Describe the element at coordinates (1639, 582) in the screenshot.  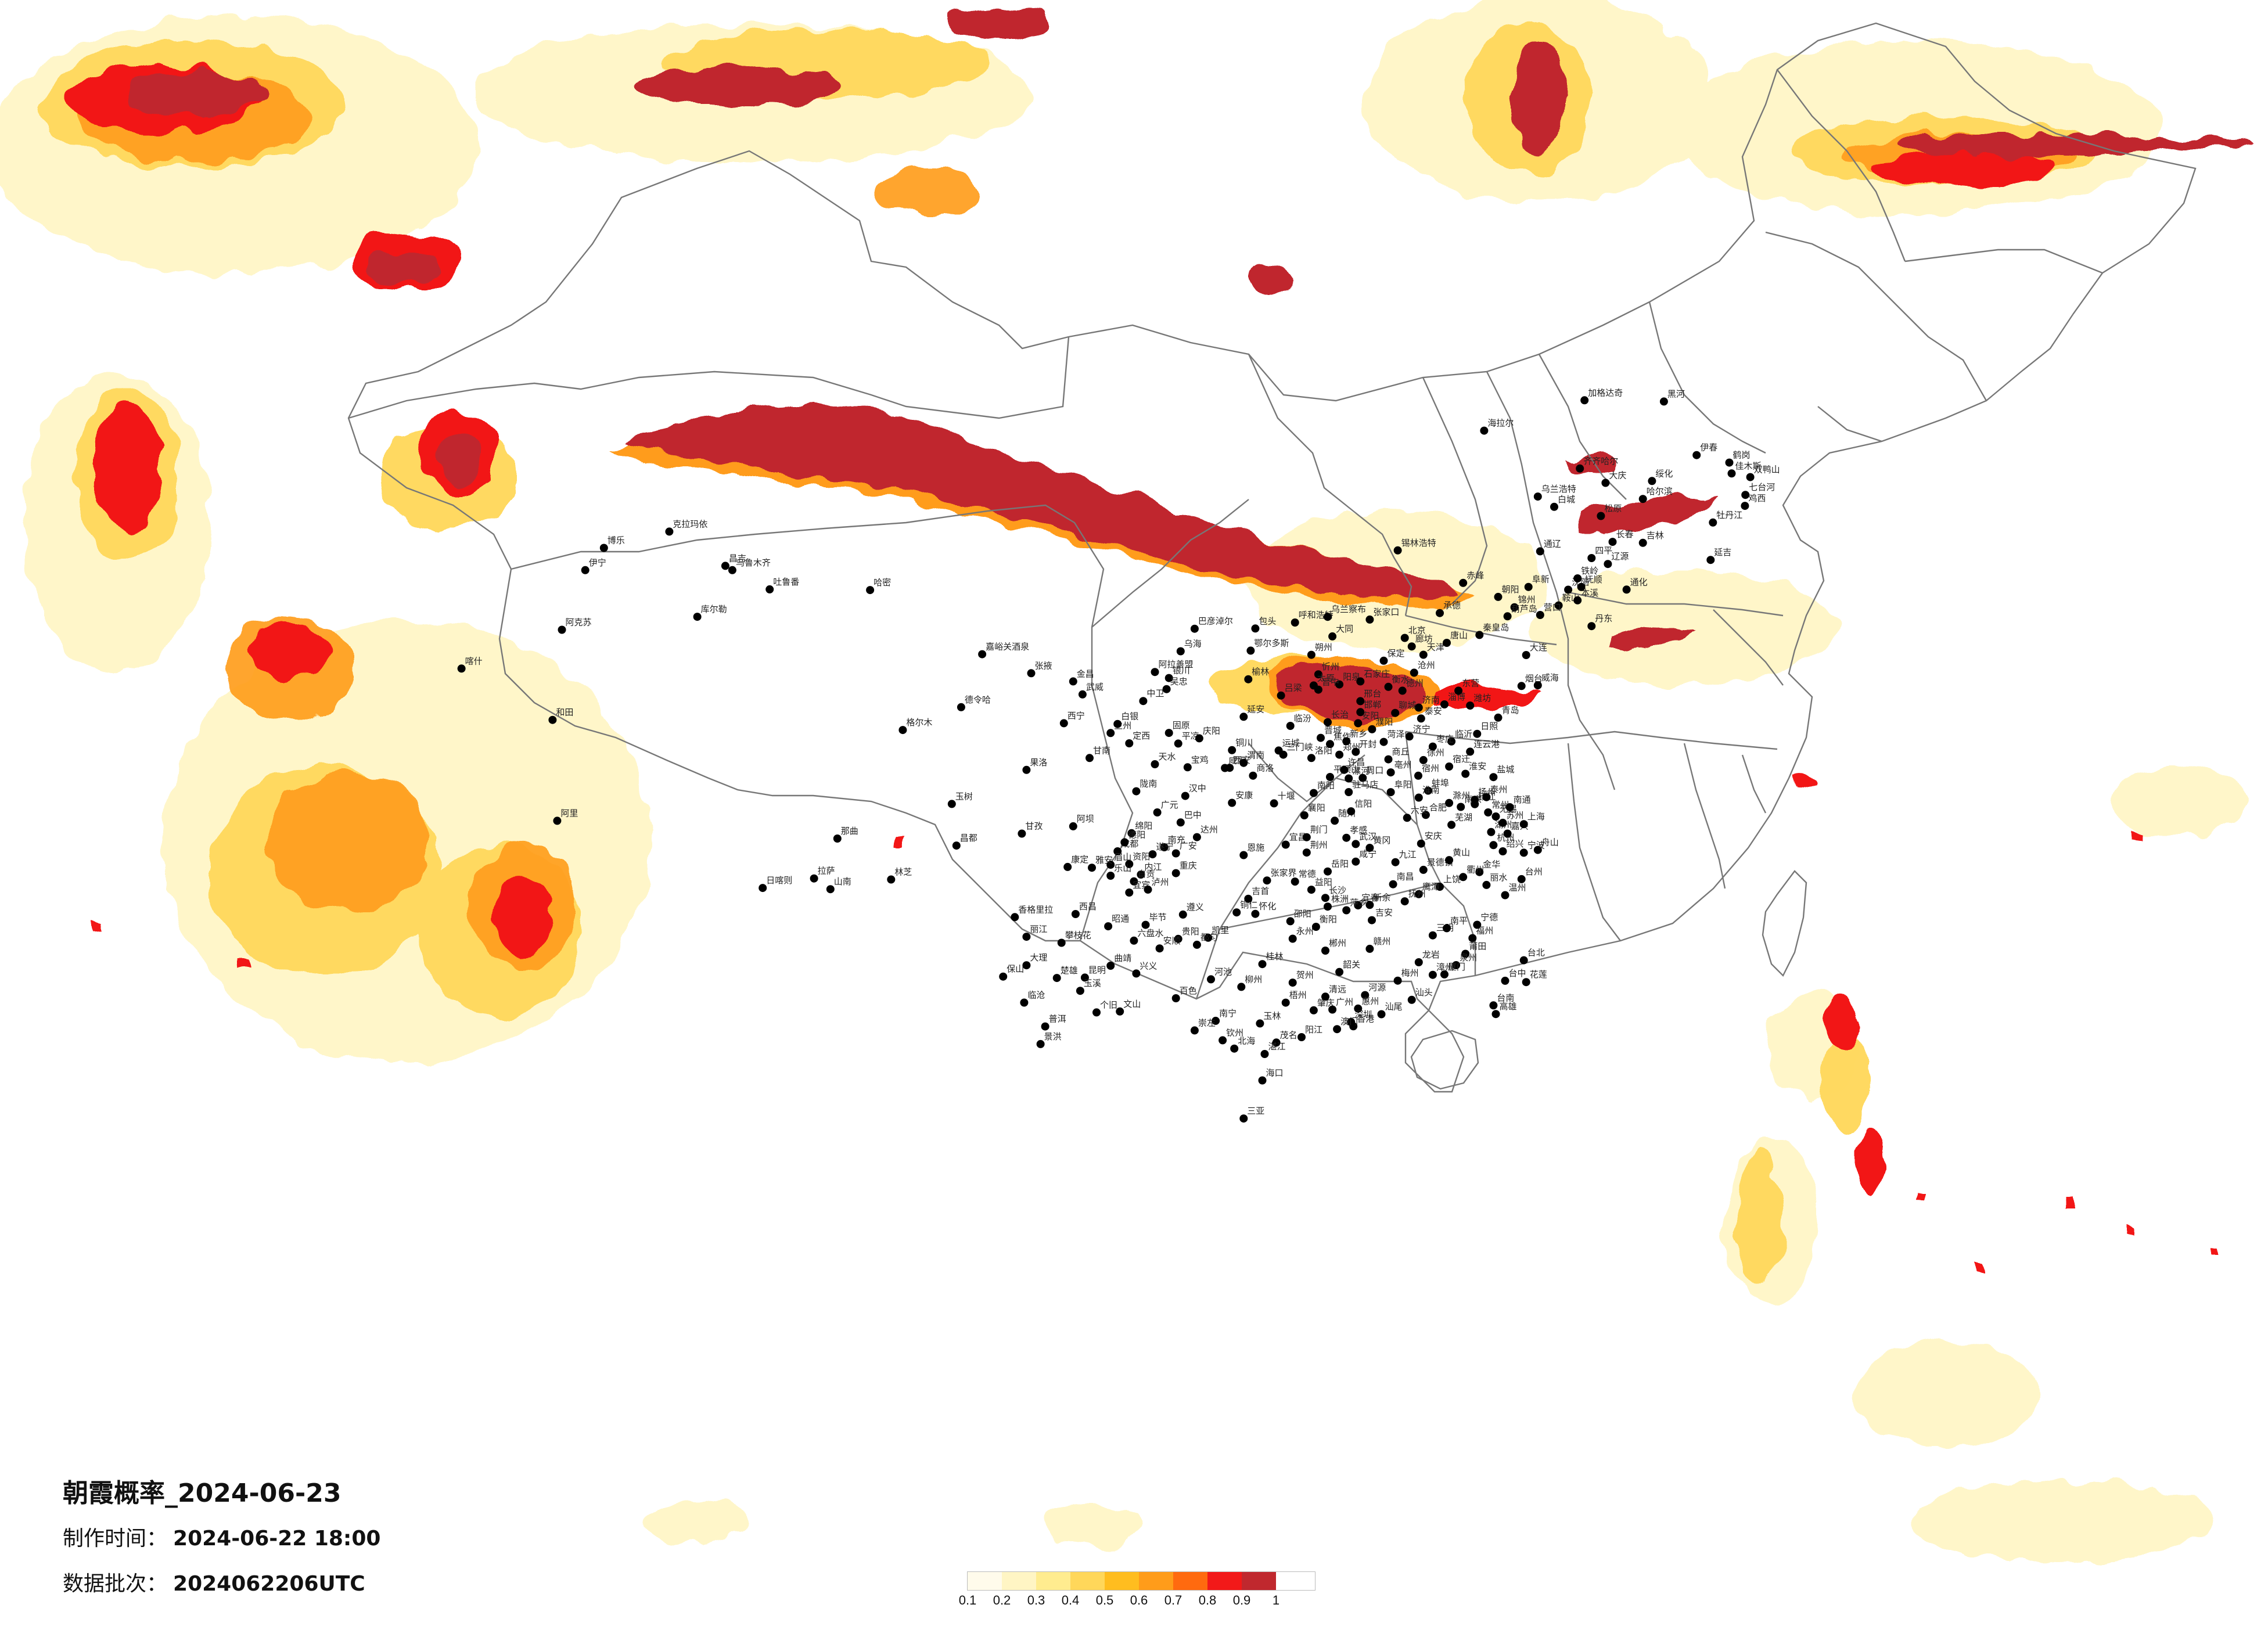
I see `city-label: 通化` at that location.